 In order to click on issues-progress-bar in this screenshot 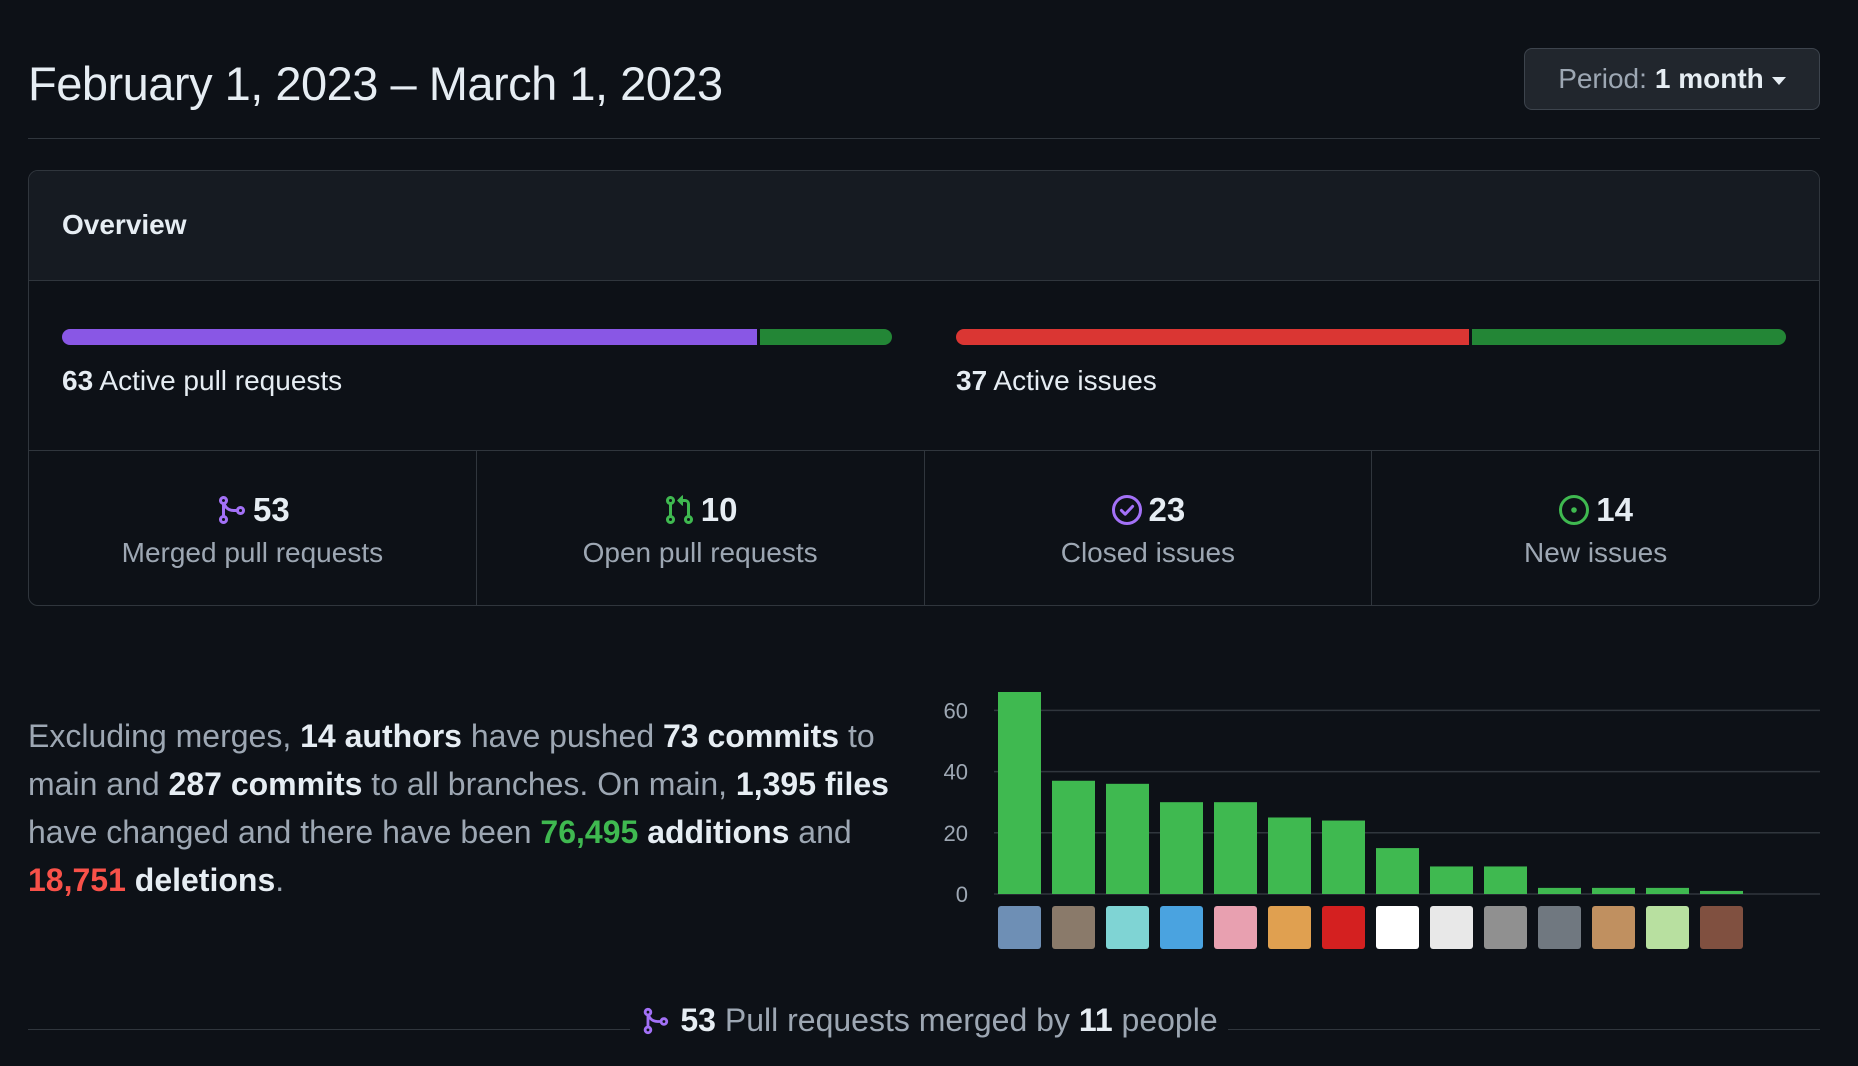, I will do `click(1371, 337)`.